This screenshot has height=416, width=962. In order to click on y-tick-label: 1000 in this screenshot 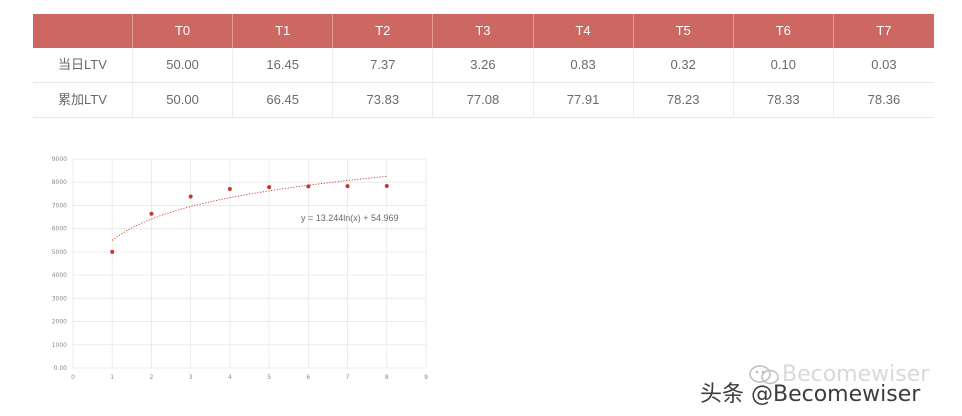, I will do `click(59, 345)`.